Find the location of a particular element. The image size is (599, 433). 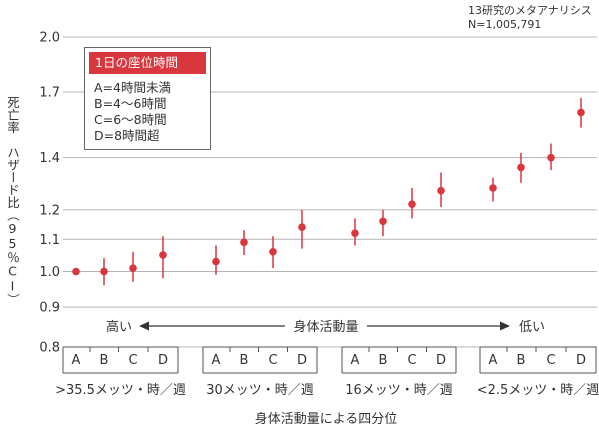

x-axis-title: 身体活動量による四分位 is located at coordinates (326, 419).